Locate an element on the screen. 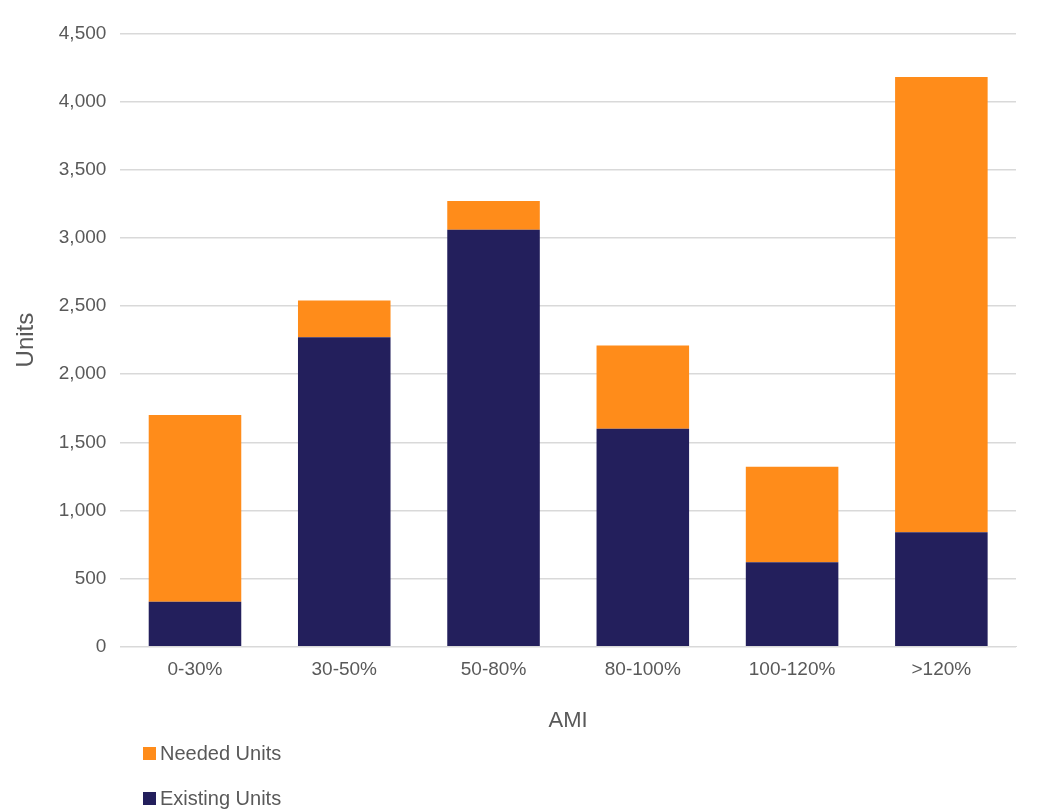 The image size is (1054, 812). y-tick-label: 1,500 is located at coordinates (82, 441).